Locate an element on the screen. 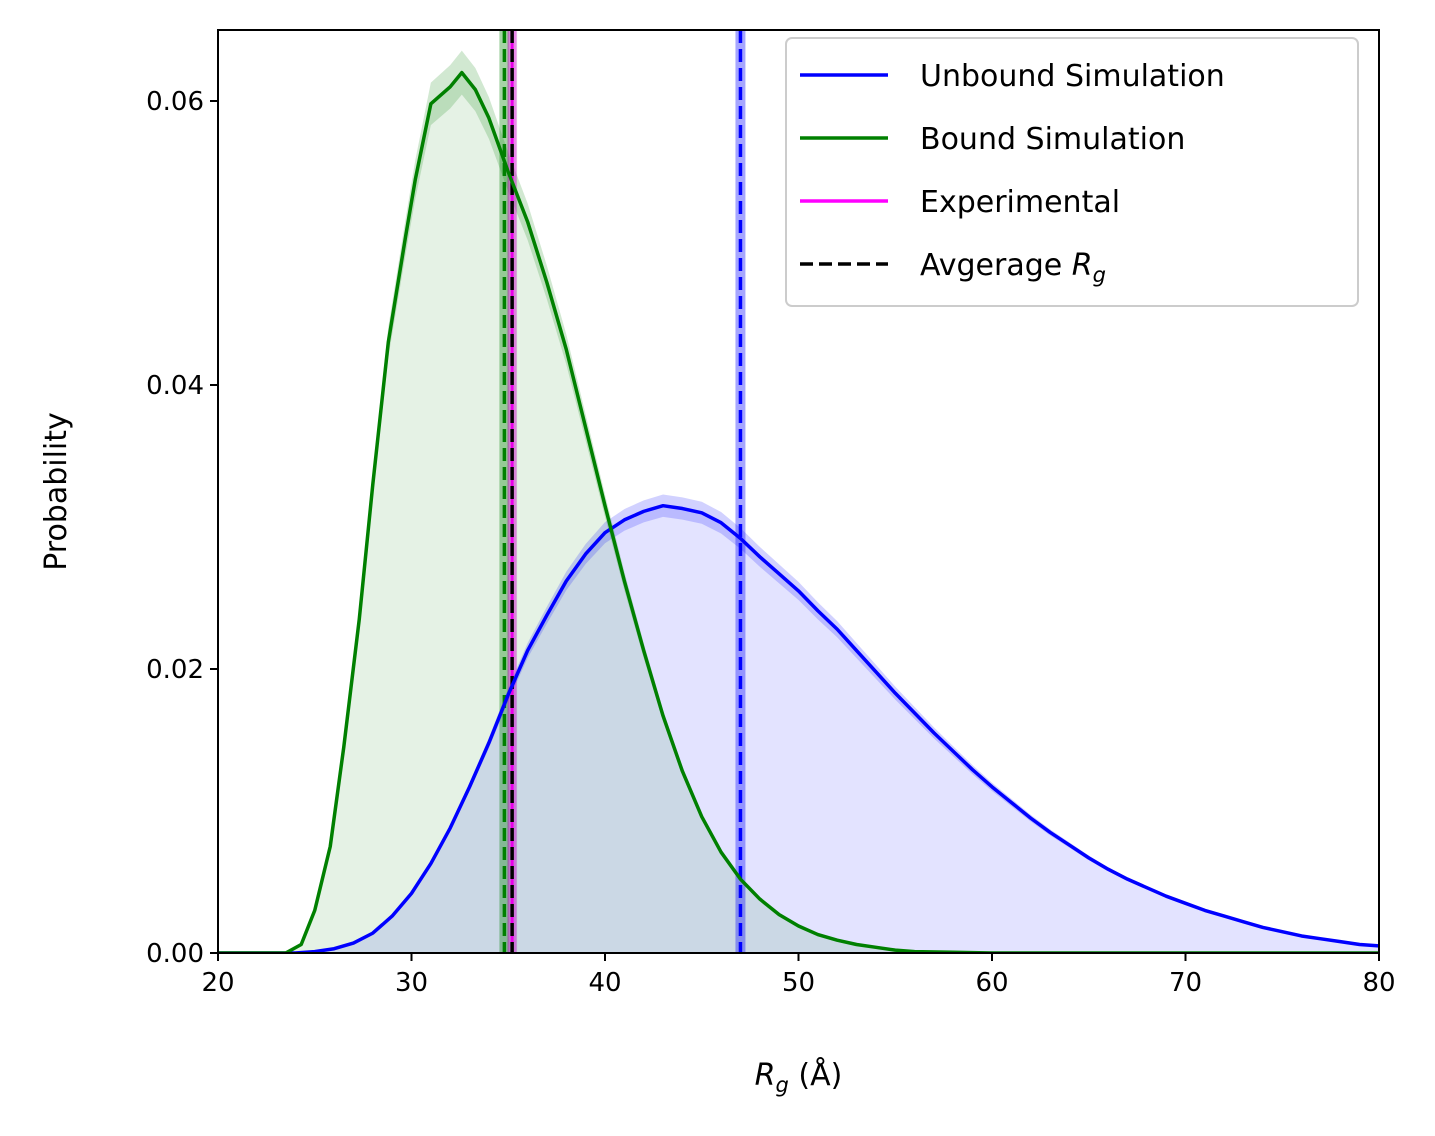 The width and height of the screenshot is (1435, 1136). legend-item: Bound Simulation is located at coordinates (992, 139).